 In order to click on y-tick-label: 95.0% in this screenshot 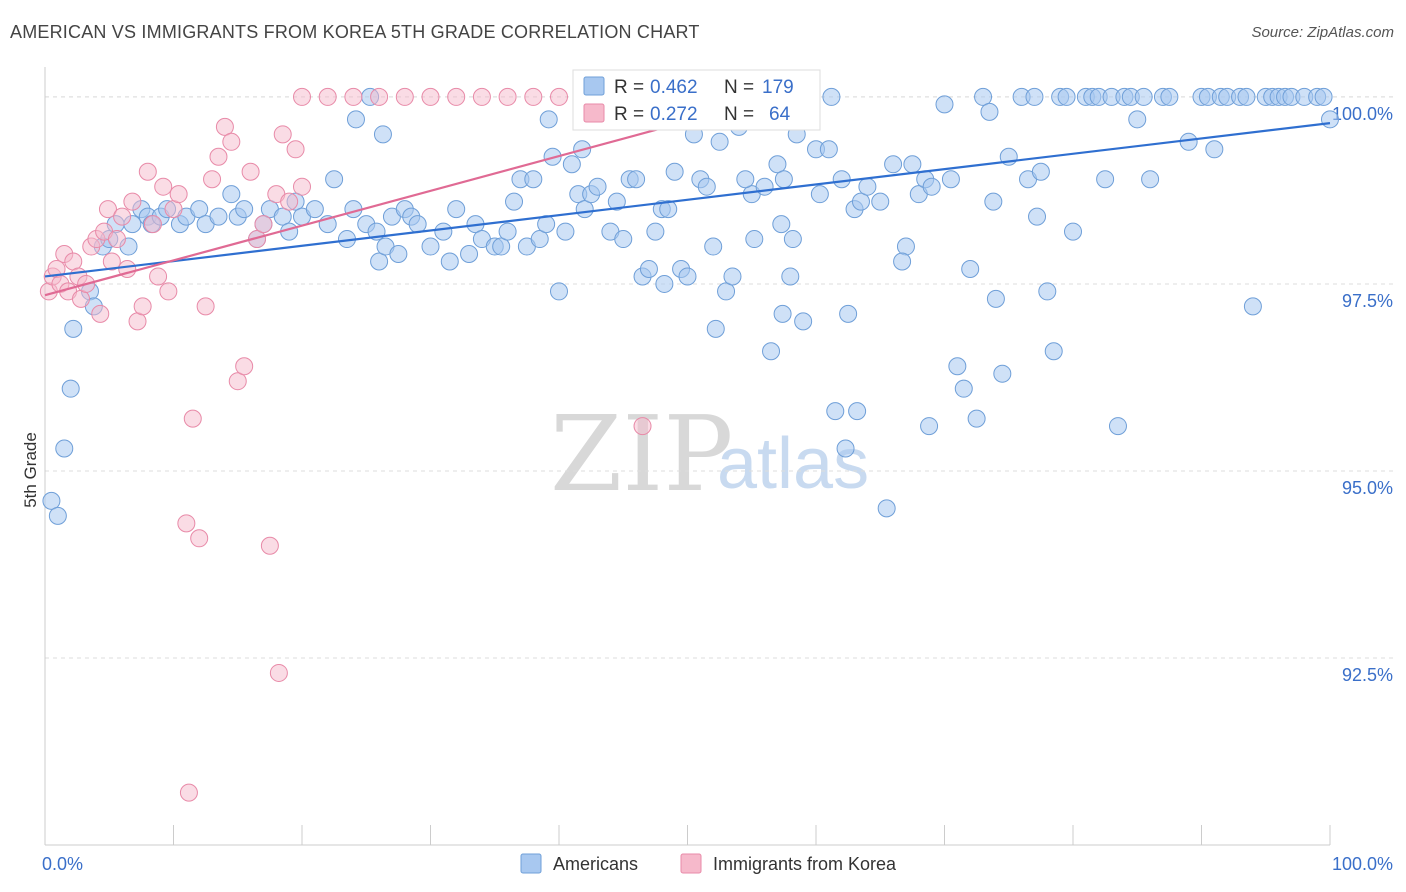, I will do `click(1367, 488)`.